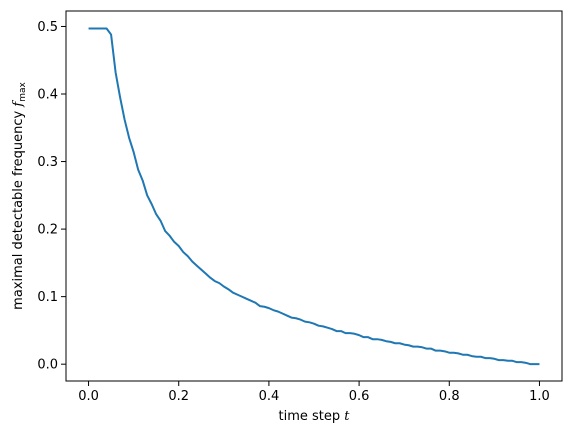 This screenshot has height=436, width=571. Describe the element at coordinates (47, 230) in the screenshot. I see `y-tick-label: 0.2` at that location.